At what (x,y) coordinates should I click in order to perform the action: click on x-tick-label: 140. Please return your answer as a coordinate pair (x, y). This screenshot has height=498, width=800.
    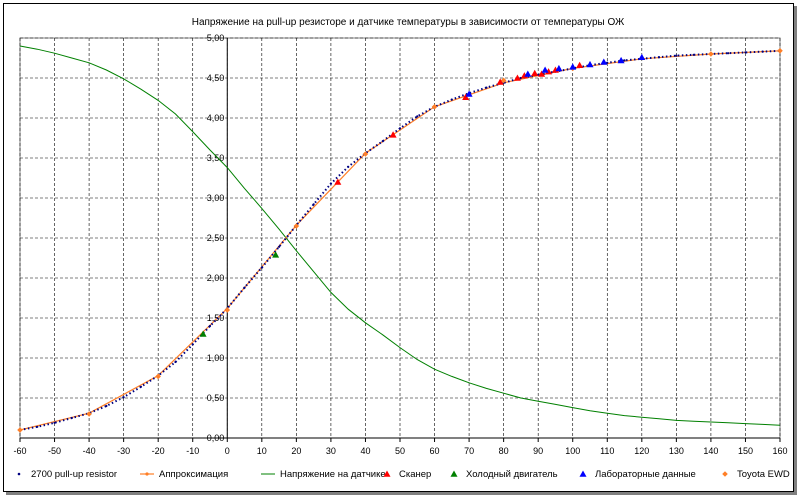
    Looking at the image, I should click on (710, 451).